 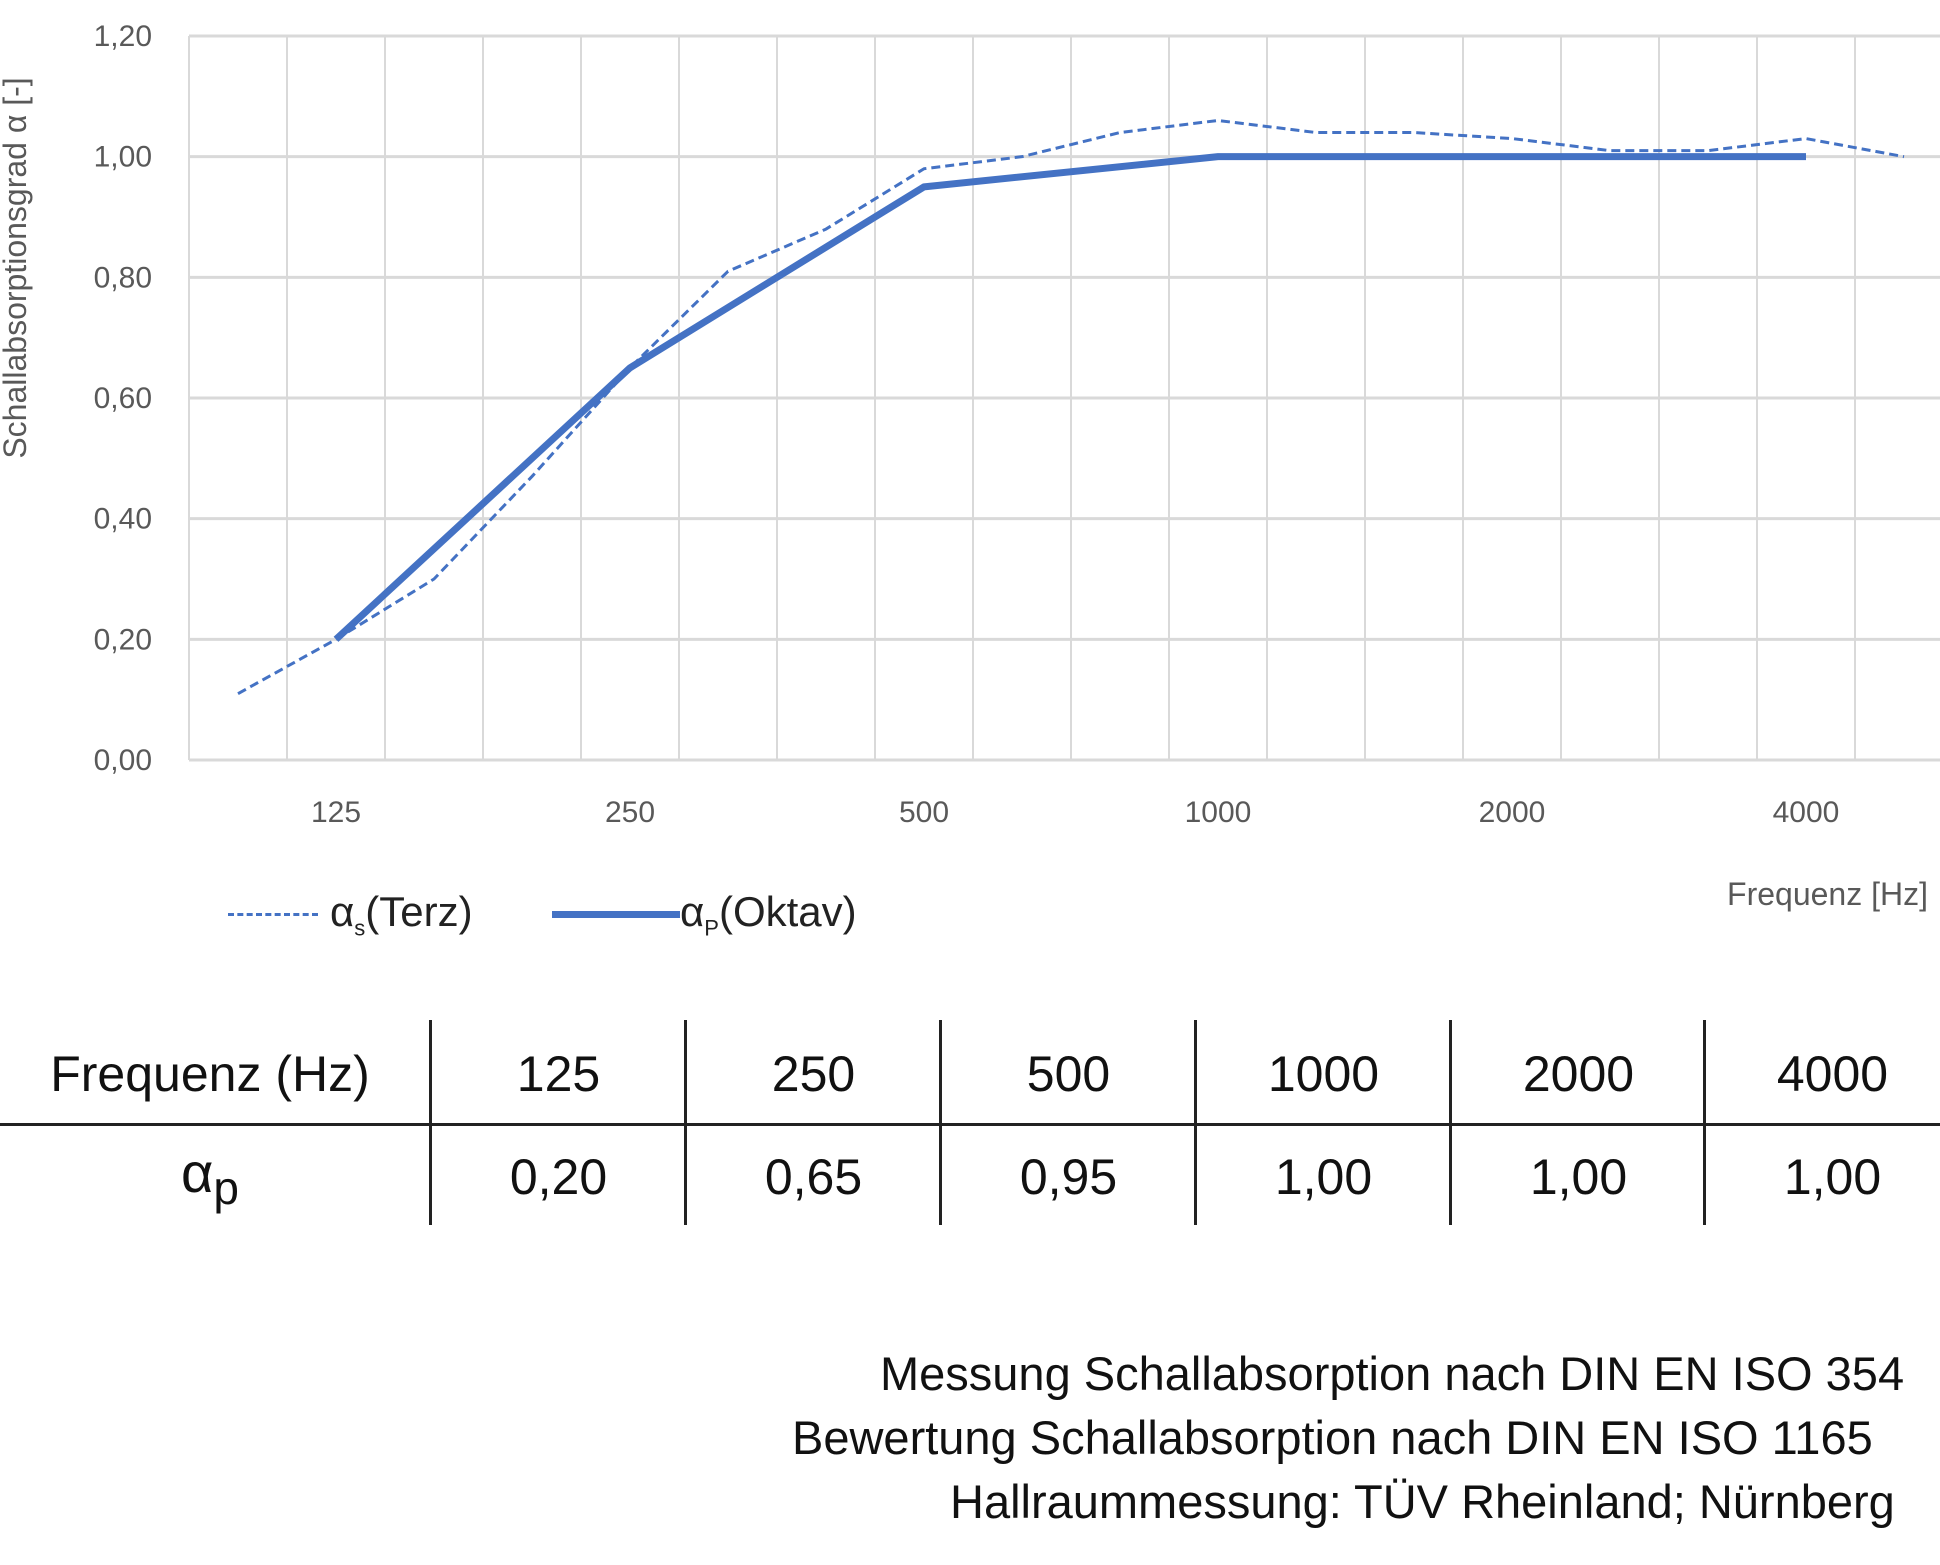 I want to click on x-tick-label: 500, so click(x=924, y=812).